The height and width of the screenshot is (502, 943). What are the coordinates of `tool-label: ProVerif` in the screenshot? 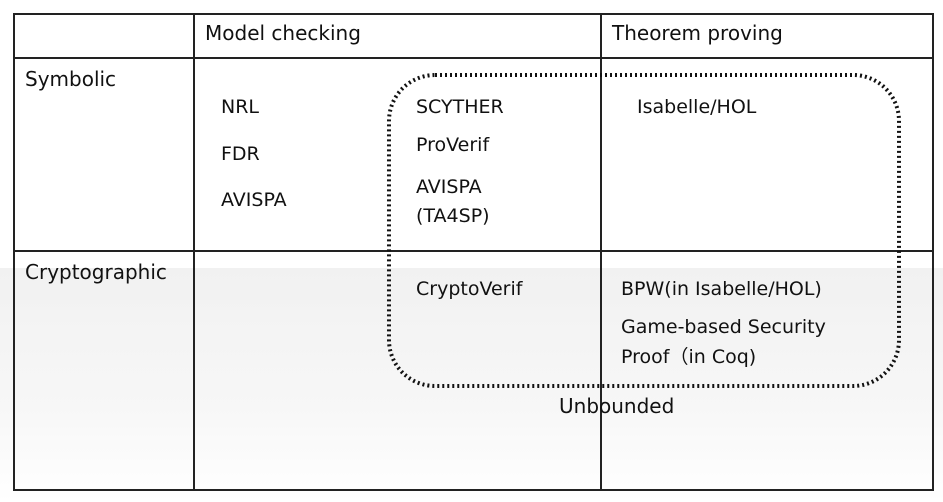 It's located at (453, 145).